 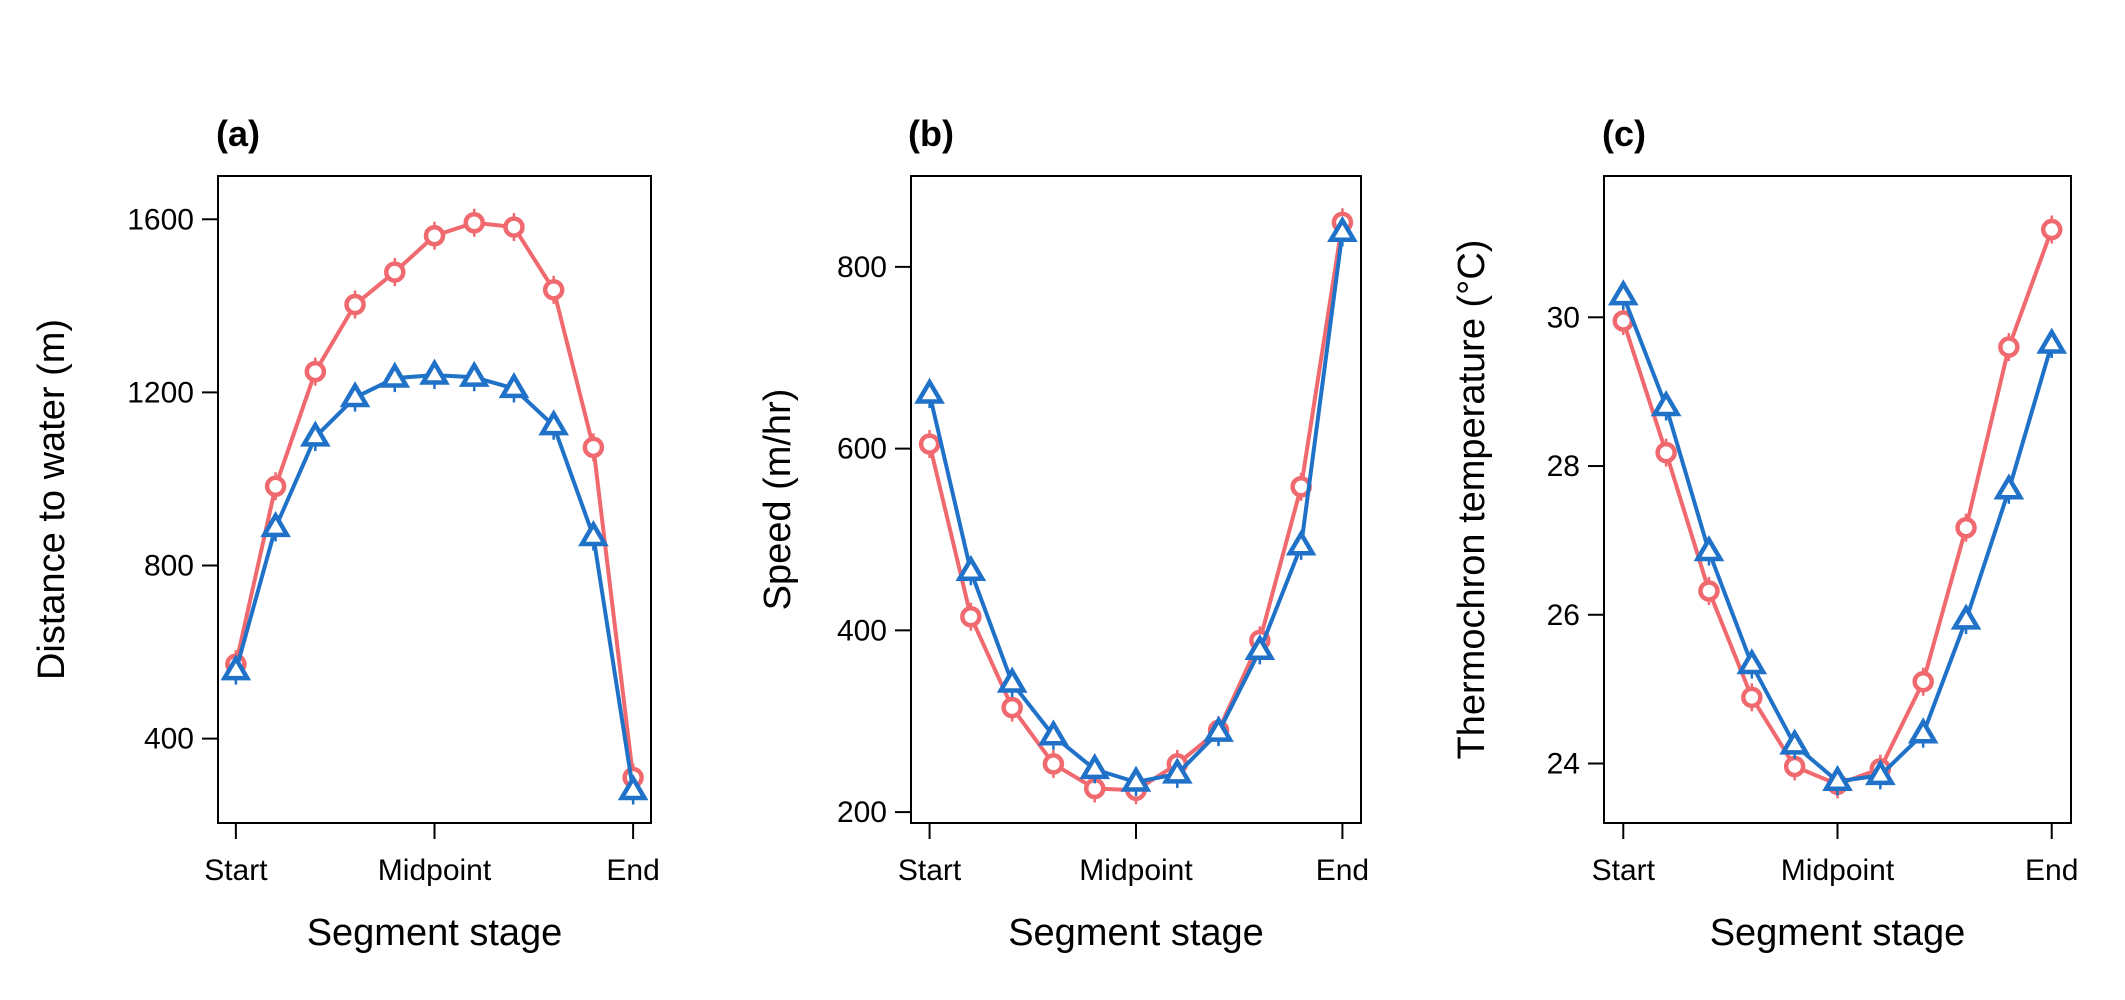 I want to click on y-axis-title: Distance to water (m), so click(x=52, y=499).